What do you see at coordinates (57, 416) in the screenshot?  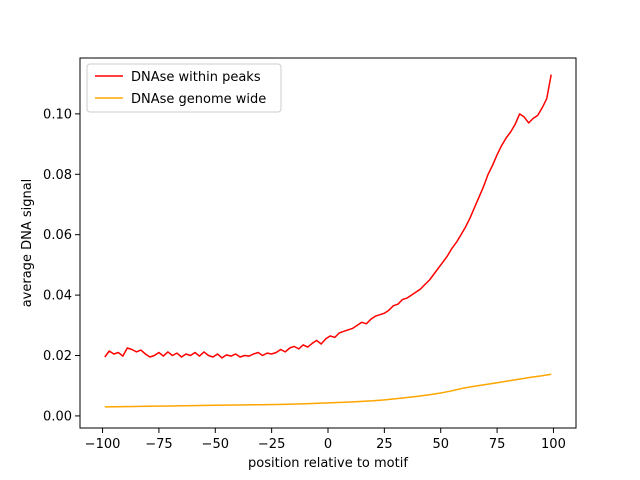 I see `y-tick-label: 0.00` at bounding box center [57, 416].